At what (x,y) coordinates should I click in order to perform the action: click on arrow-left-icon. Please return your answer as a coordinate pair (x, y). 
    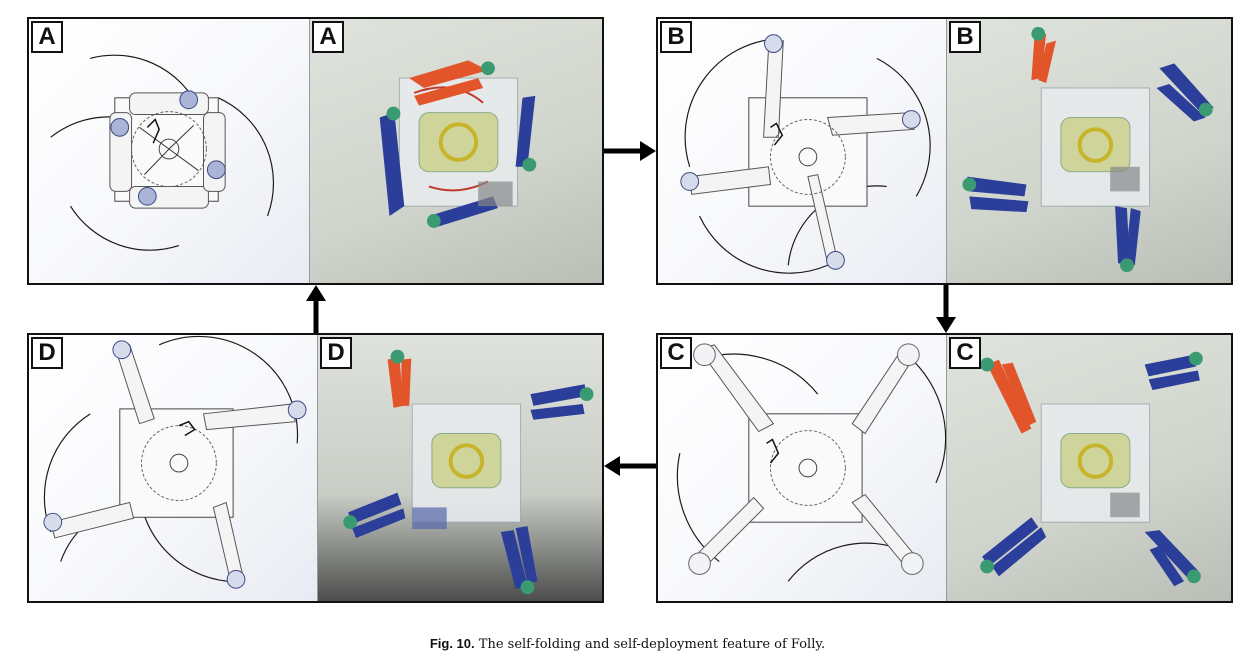
    Looking at the image, I should click on (630, 466).